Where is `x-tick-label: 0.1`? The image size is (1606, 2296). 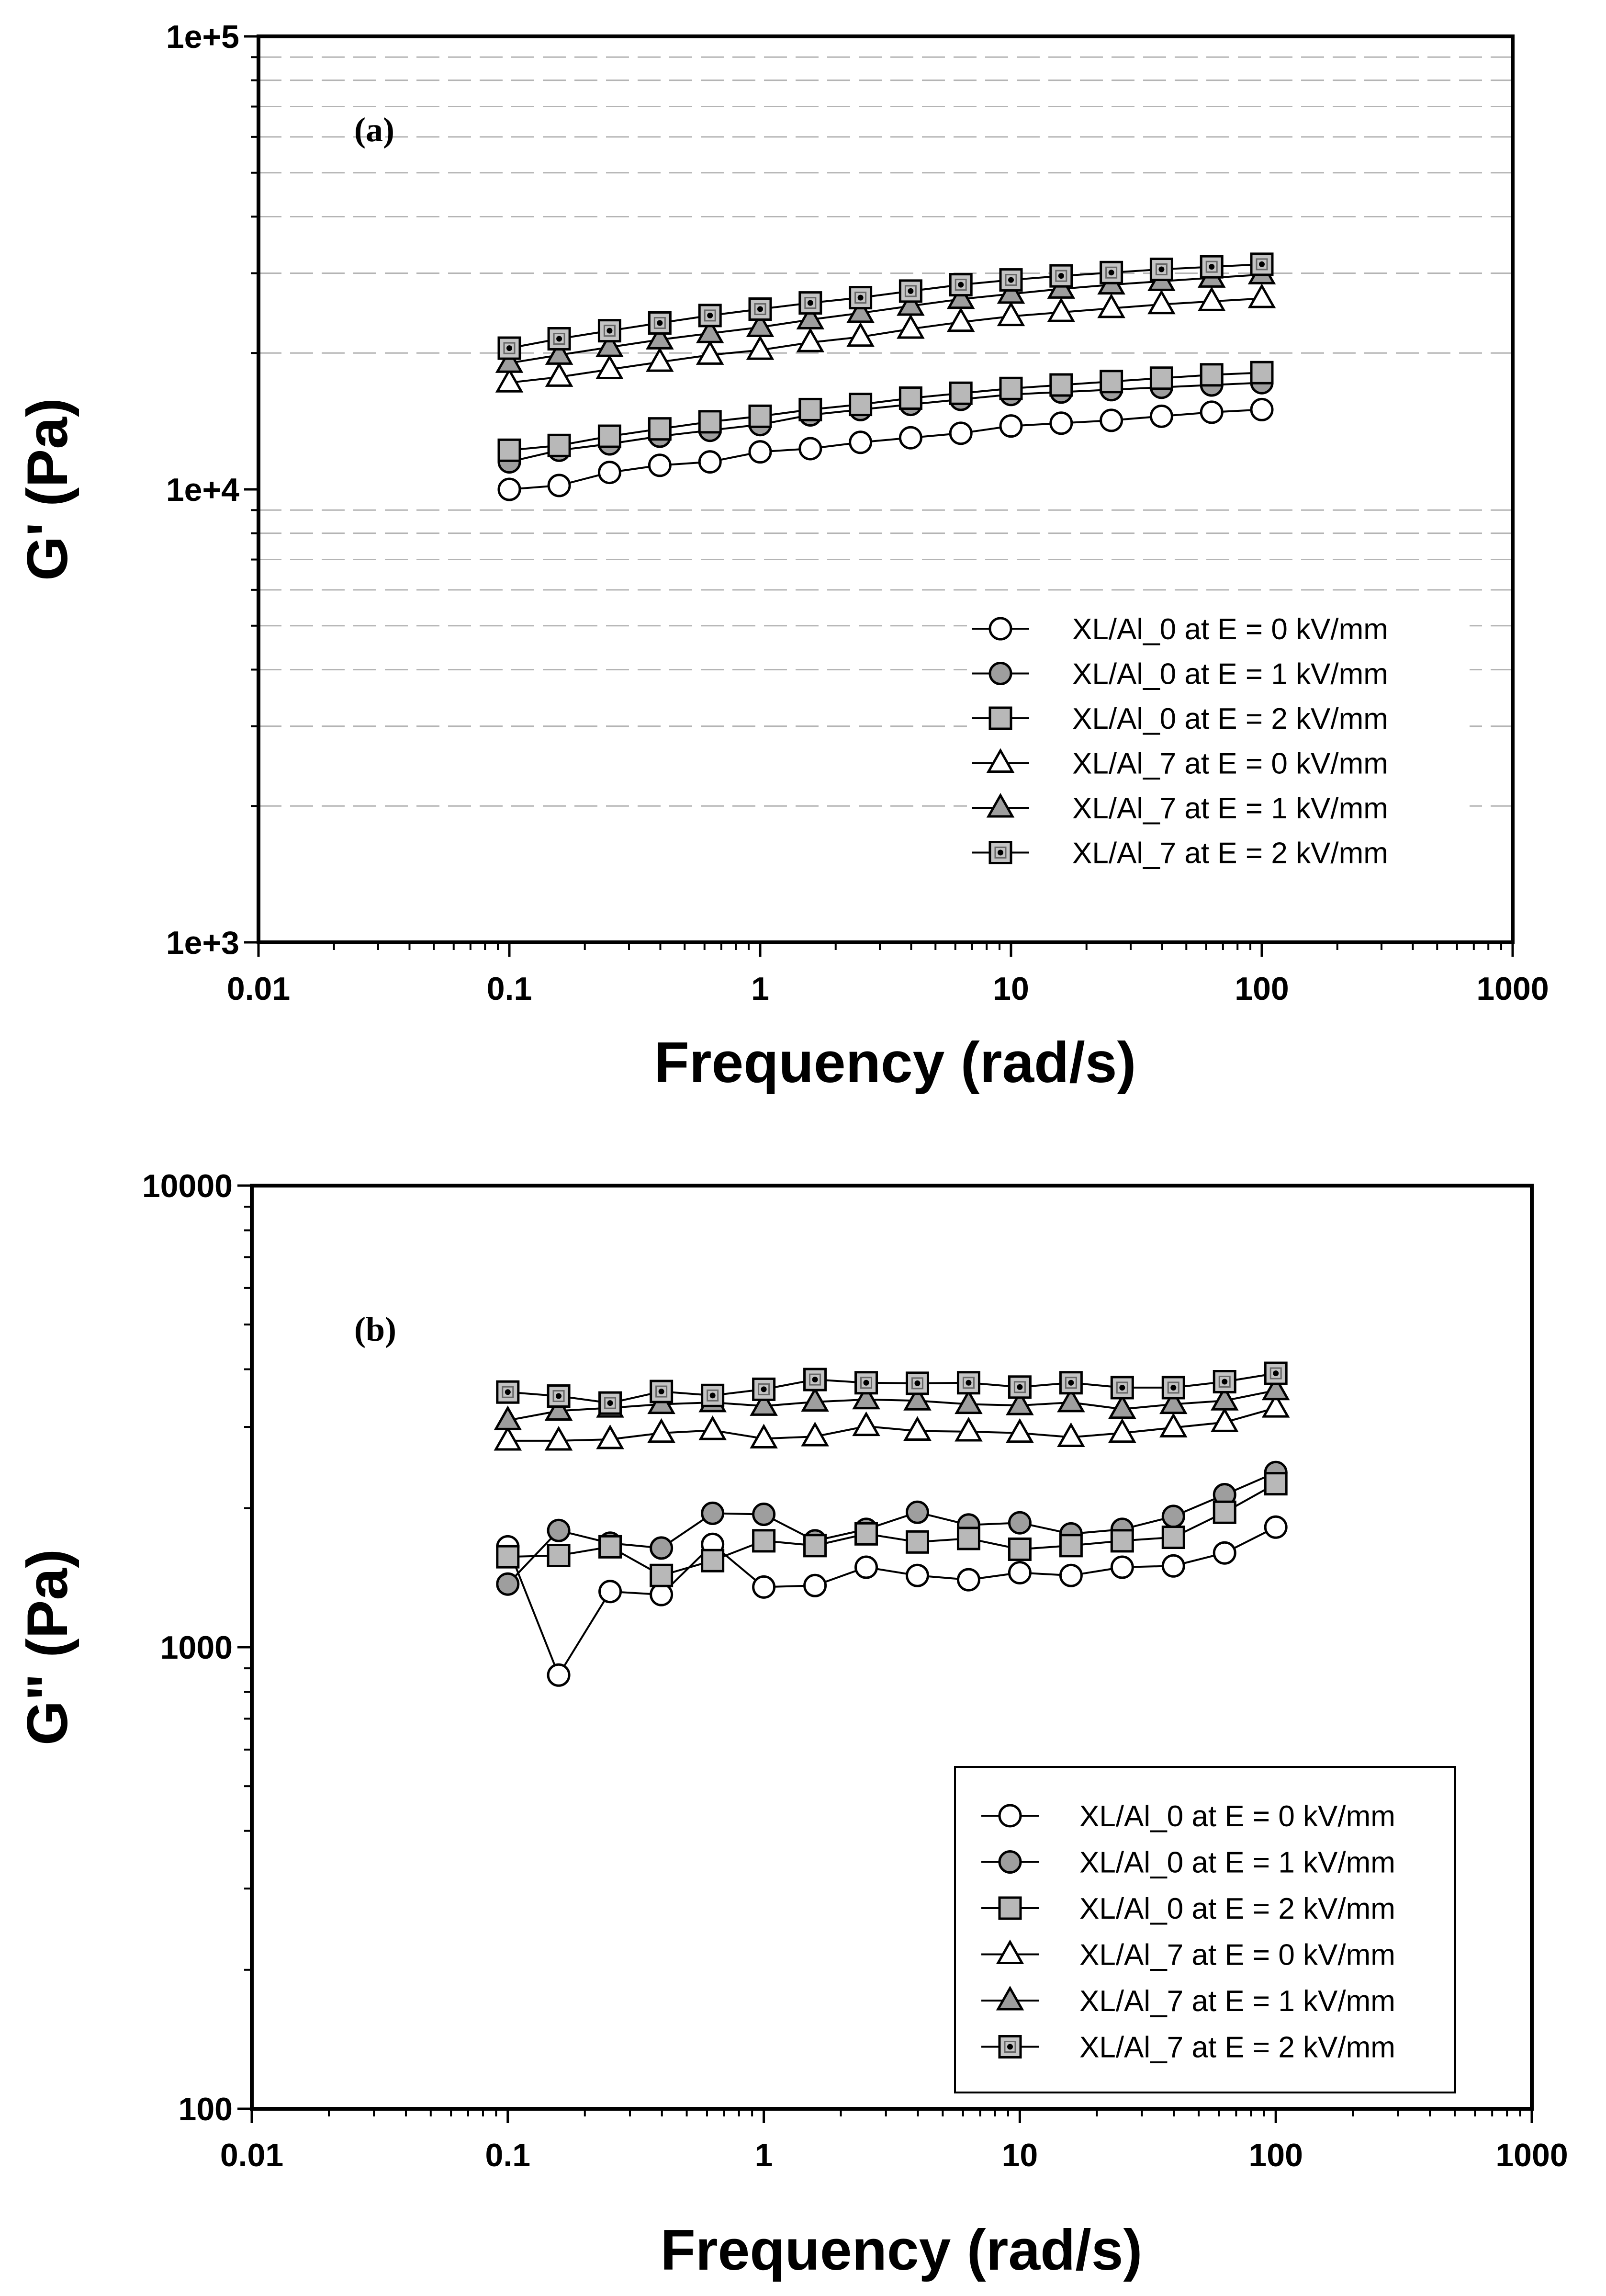
x-tick-label: 0.1 is located at coordinates (508, 2155).